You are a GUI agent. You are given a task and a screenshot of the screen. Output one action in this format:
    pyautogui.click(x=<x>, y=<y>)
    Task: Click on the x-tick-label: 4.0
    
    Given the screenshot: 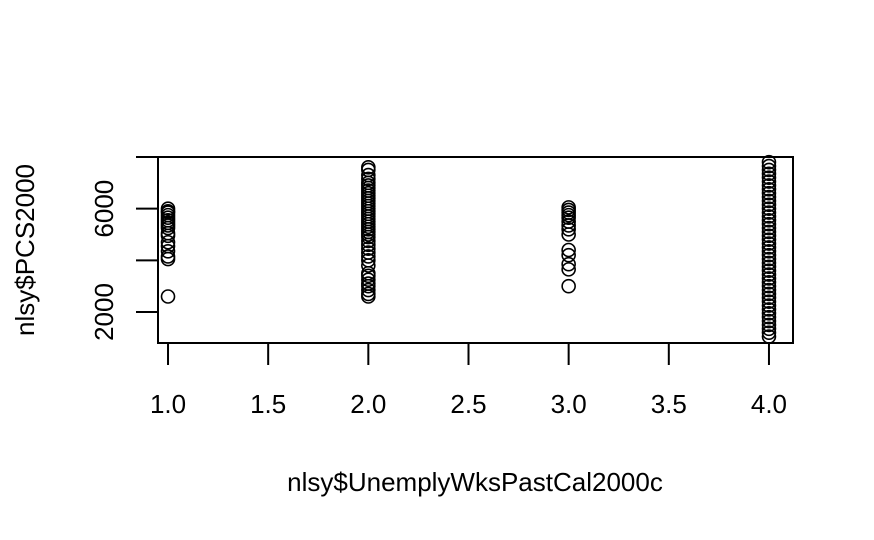 What is the action you would take?
    pyautogui.click(x=769, y=404)
    